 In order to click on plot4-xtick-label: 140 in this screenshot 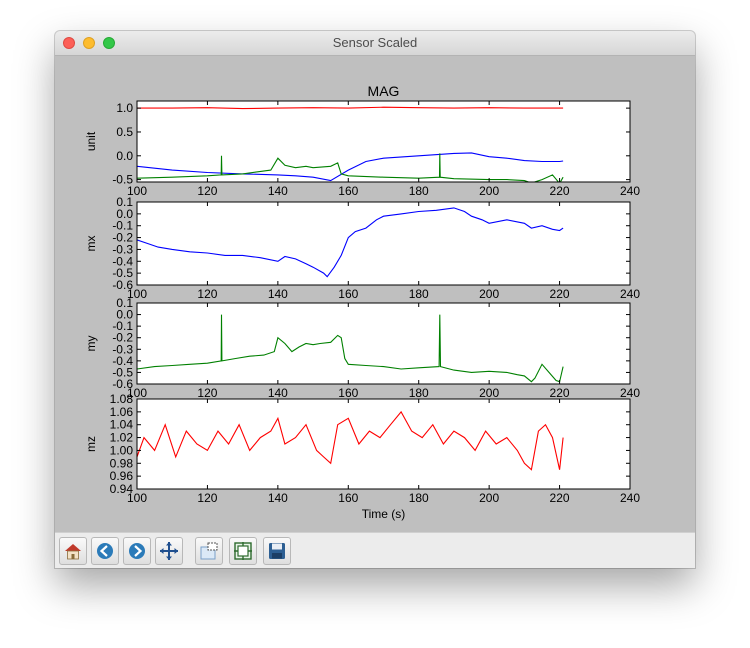, I will do `click(278, 498)`.